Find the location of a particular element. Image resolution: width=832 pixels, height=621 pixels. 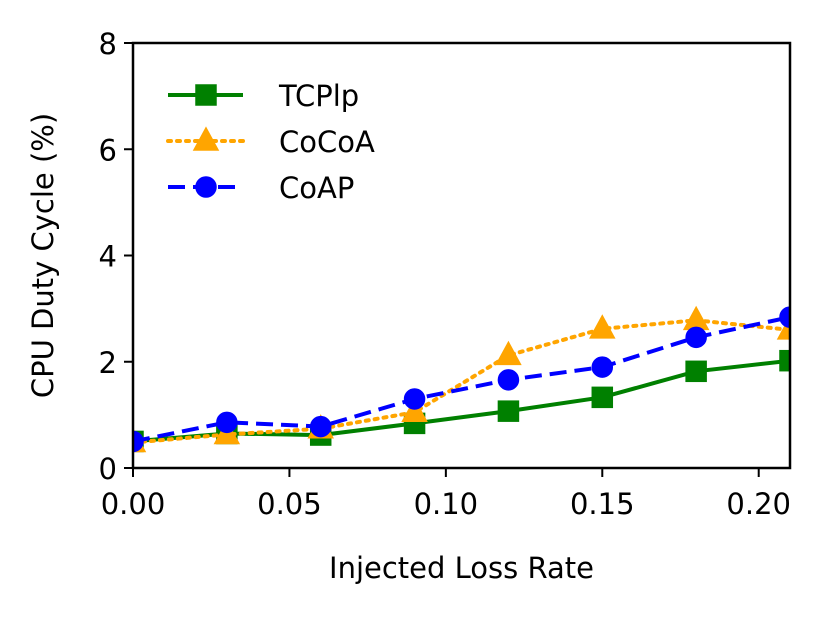

x-tick-label: 0.20 is located at coordinates (758, 504).